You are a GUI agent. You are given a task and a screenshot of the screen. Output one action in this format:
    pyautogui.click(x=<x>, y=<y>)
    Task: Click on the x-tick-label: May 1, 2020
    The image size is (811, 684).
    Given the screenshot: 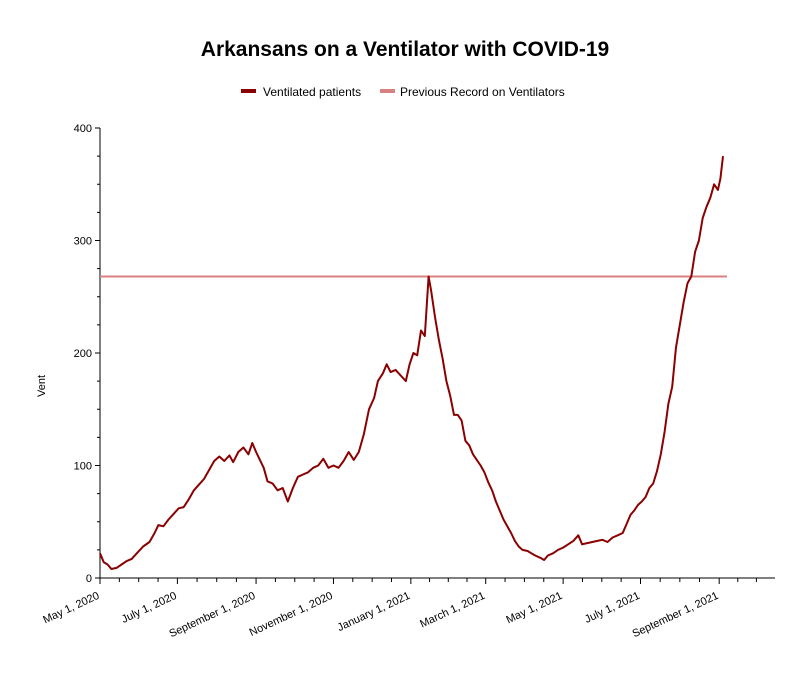 What is the action you would take?
    pyautogui.click(x=71, y=608)
    